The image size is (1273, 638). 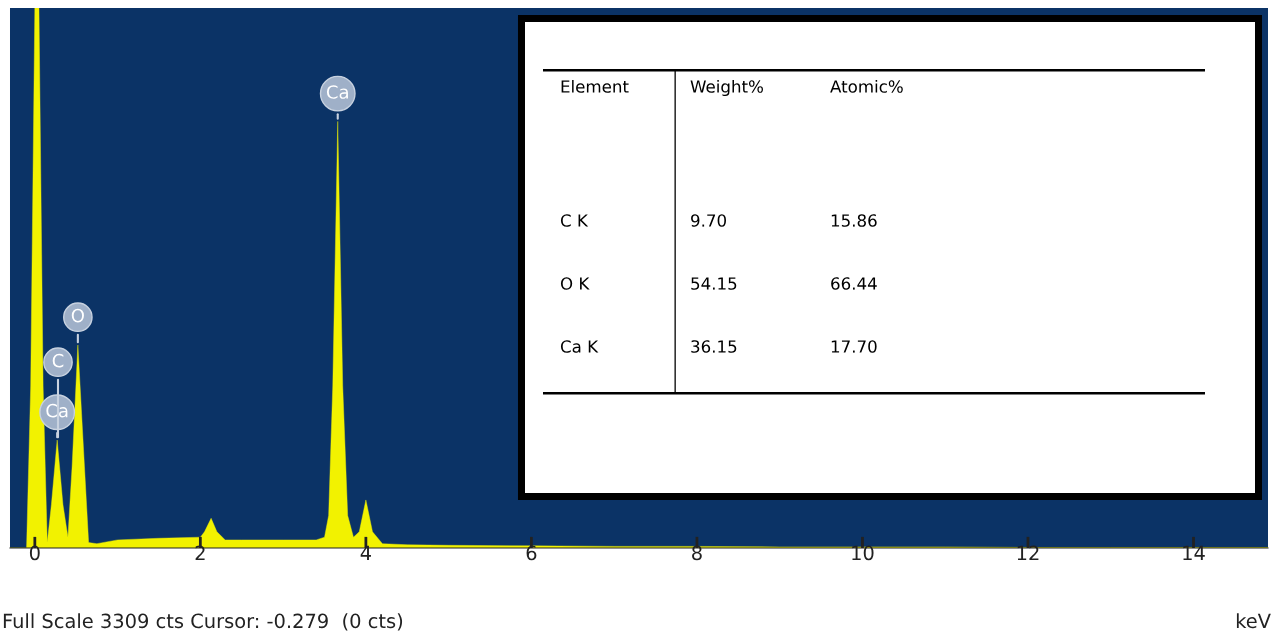 I want to click on category-label: Atomic%, so click(x=866, y=86).